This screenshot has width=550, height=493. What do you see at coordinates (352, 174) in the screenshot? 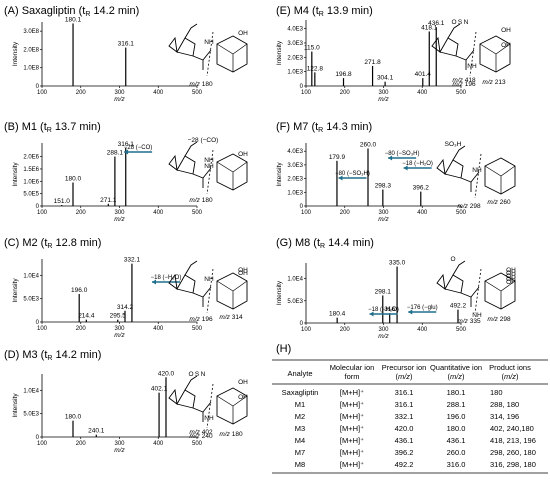
I see `neutral-loss-label: −80 (−SO₃H)` at bounding box center [352, 174].